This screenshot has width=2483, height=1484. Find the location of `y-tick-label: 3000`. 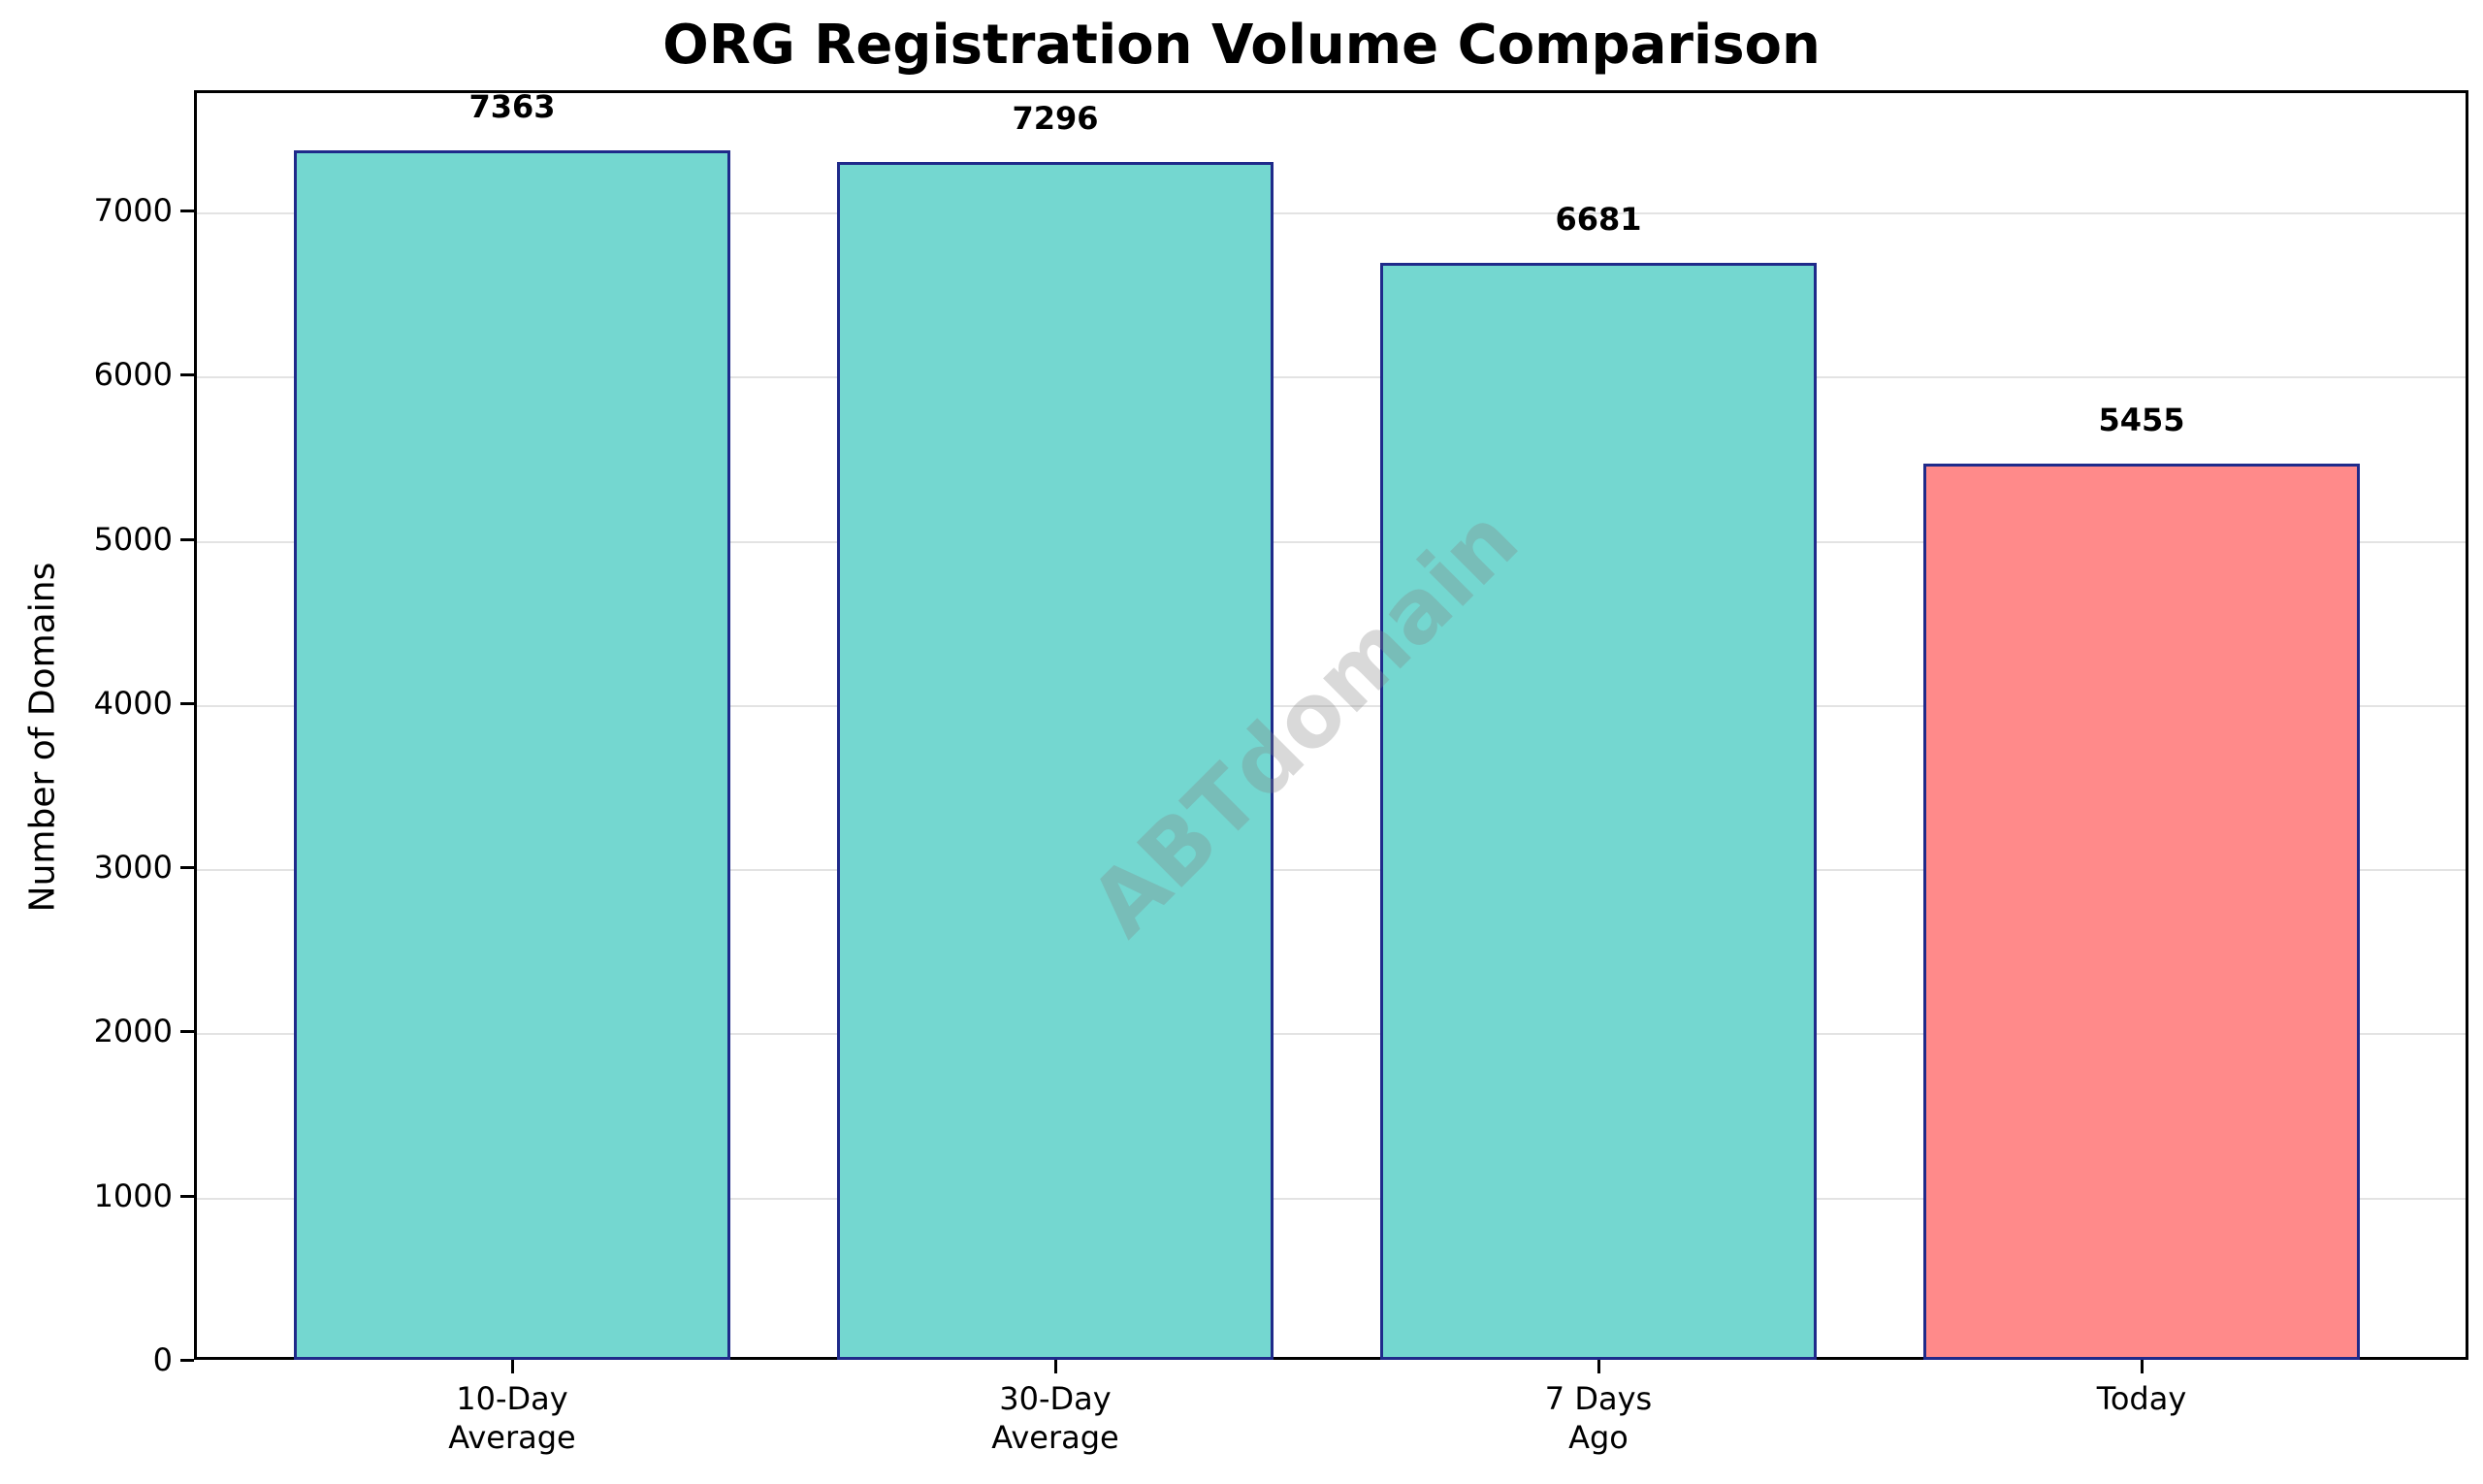

y-tick-label: 3000 is located at coordinates (133, 868).